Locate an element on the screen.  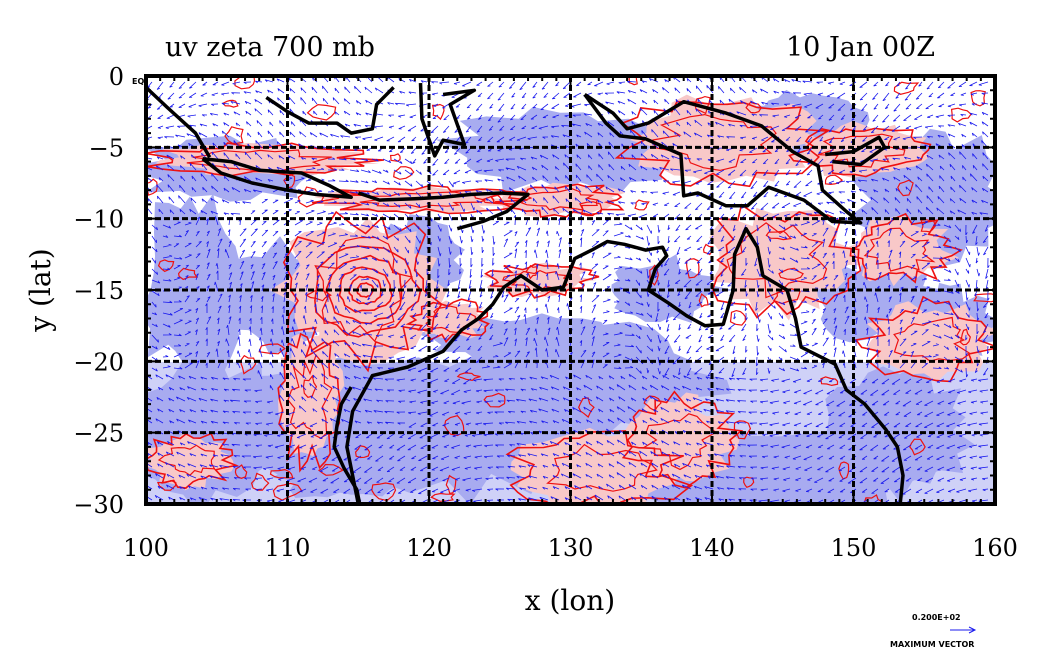
x-tick-label: 110 is located at coordinates (288, 548).